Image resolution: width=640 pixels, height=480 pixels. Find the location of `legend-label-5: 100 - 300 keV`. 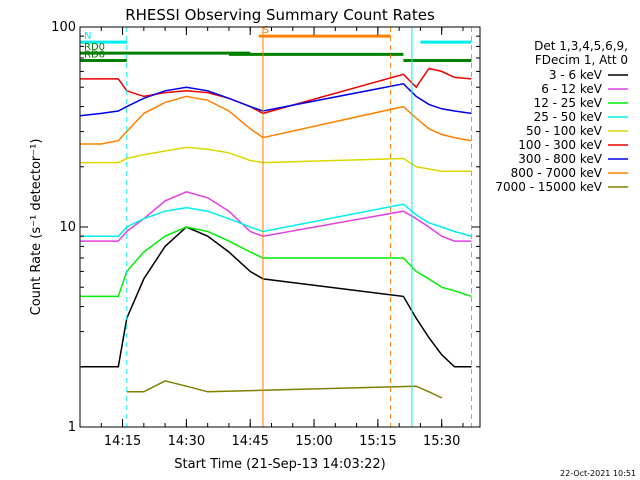

legend-label-5: 100 - 300 keV is located at coordinates (560, 145).